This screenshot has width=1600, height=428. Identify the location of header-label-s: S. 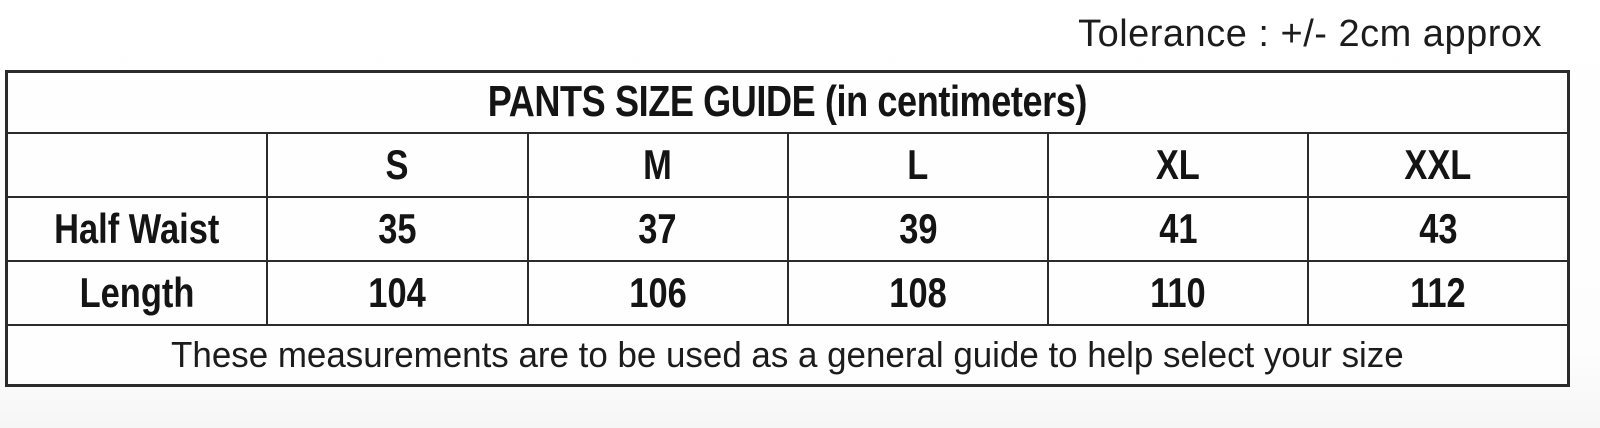
(397, 164).